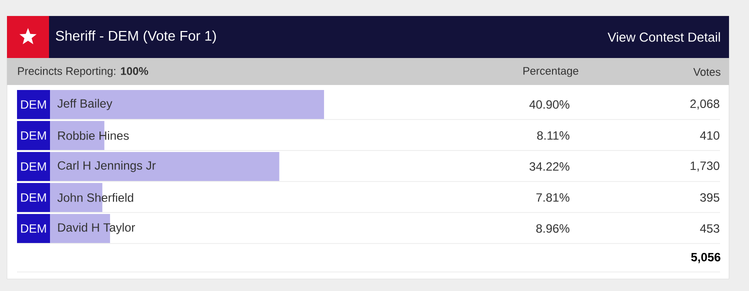 The height and width of the screenshot is (291, 749). Describe the element at coordinates (705, 258) in the screenshot. I see `text: 5,056` at that location.